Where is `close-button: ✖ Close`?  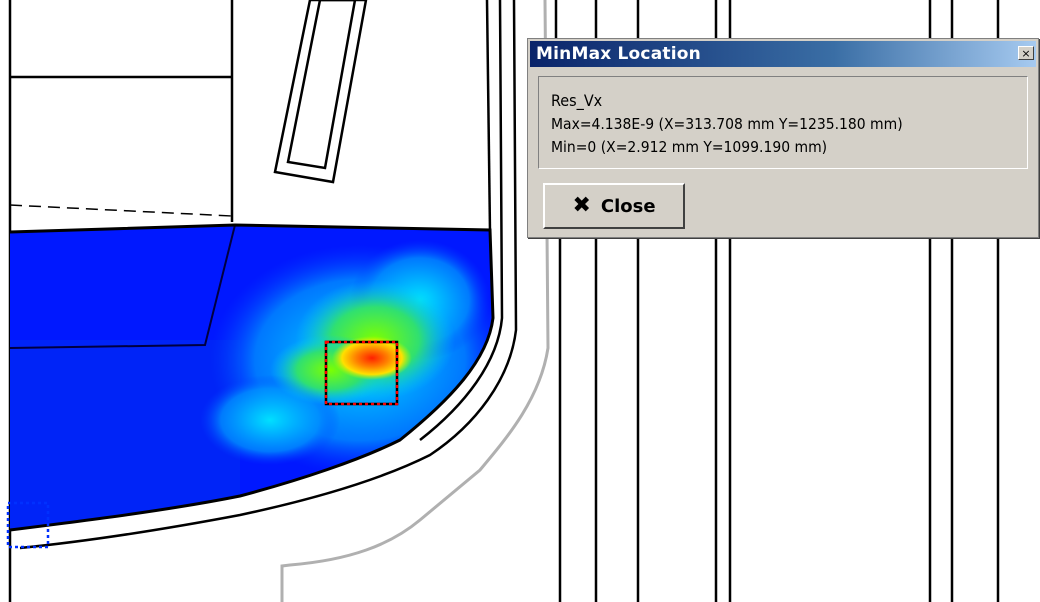
close-button: ✖ Close is located at coordinates (614, 206).